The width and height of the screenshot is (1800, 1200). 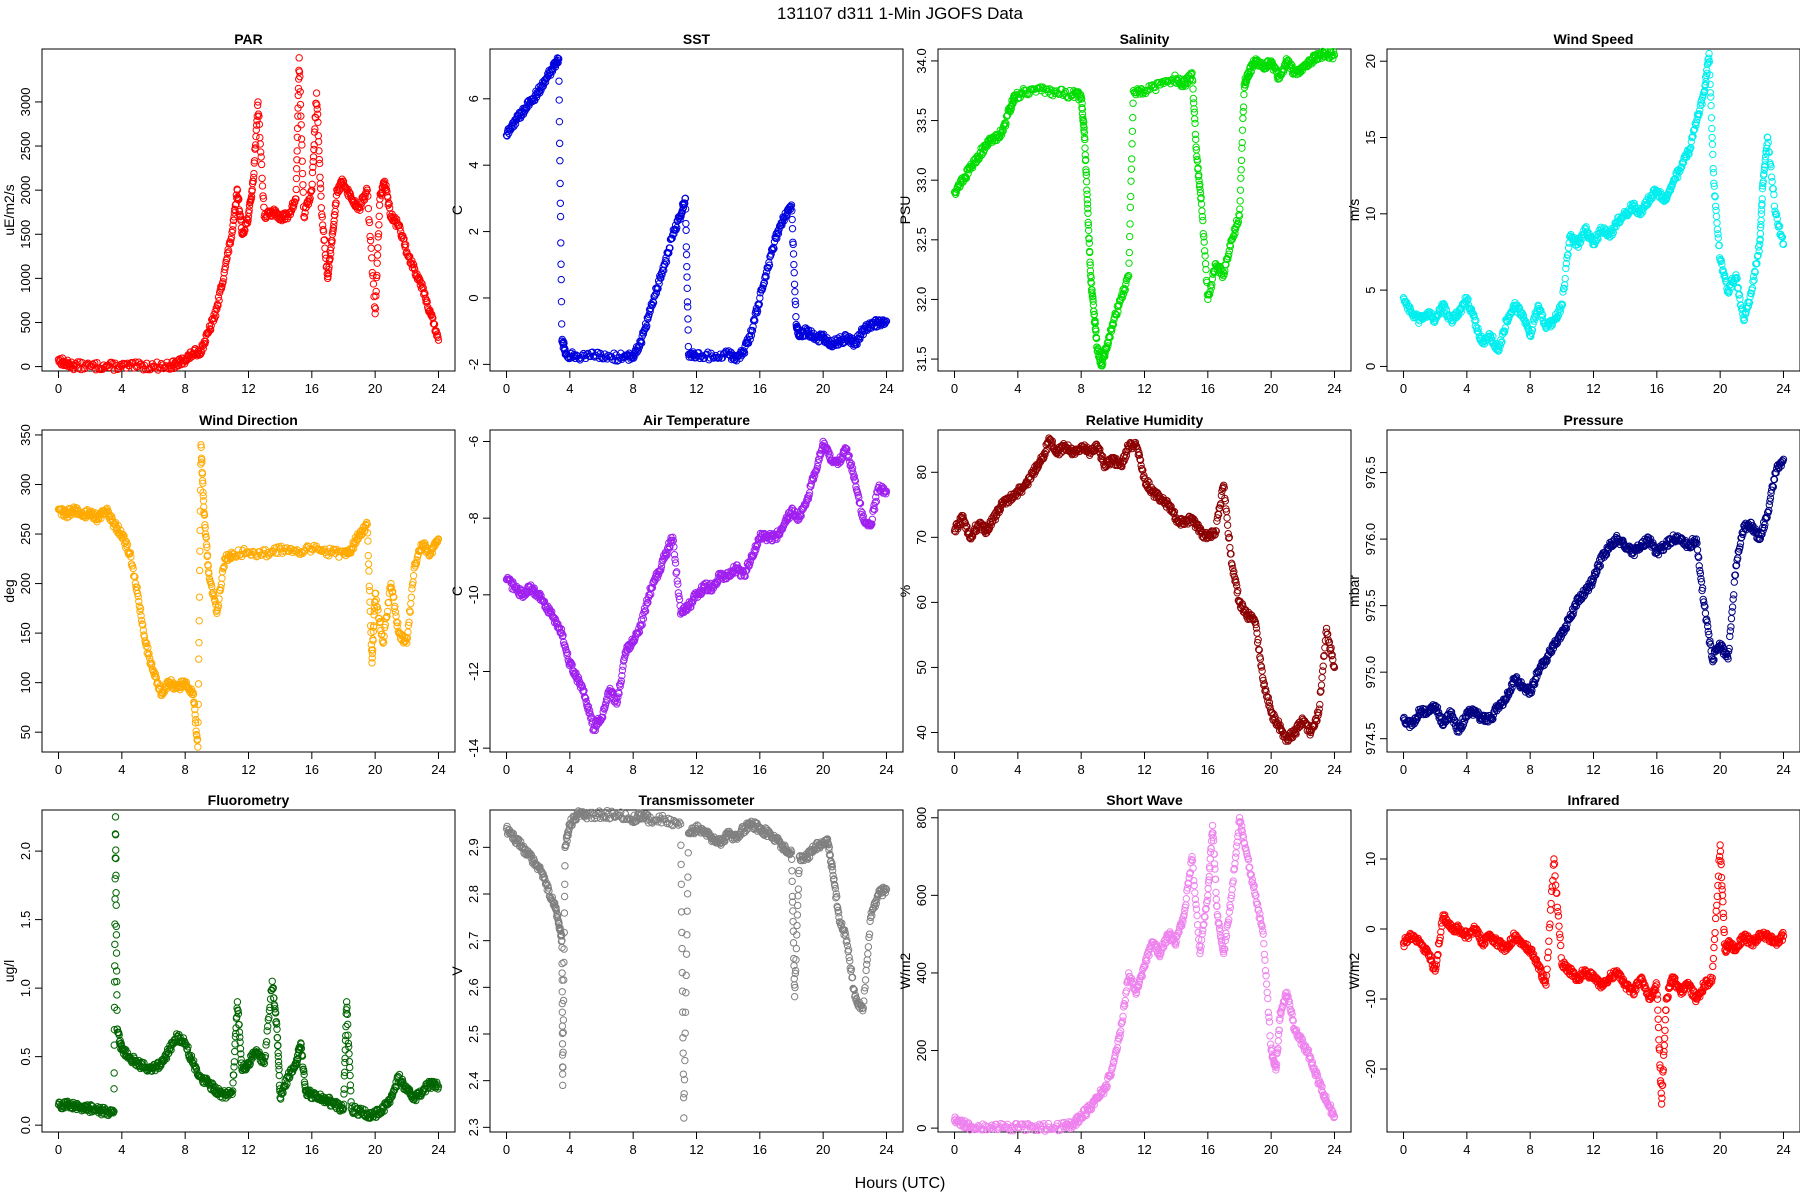 What do you see at coordinates (25, 101) in the screenshot?
I see `y-tick-label: 3000` at bounding box center [25, 101].